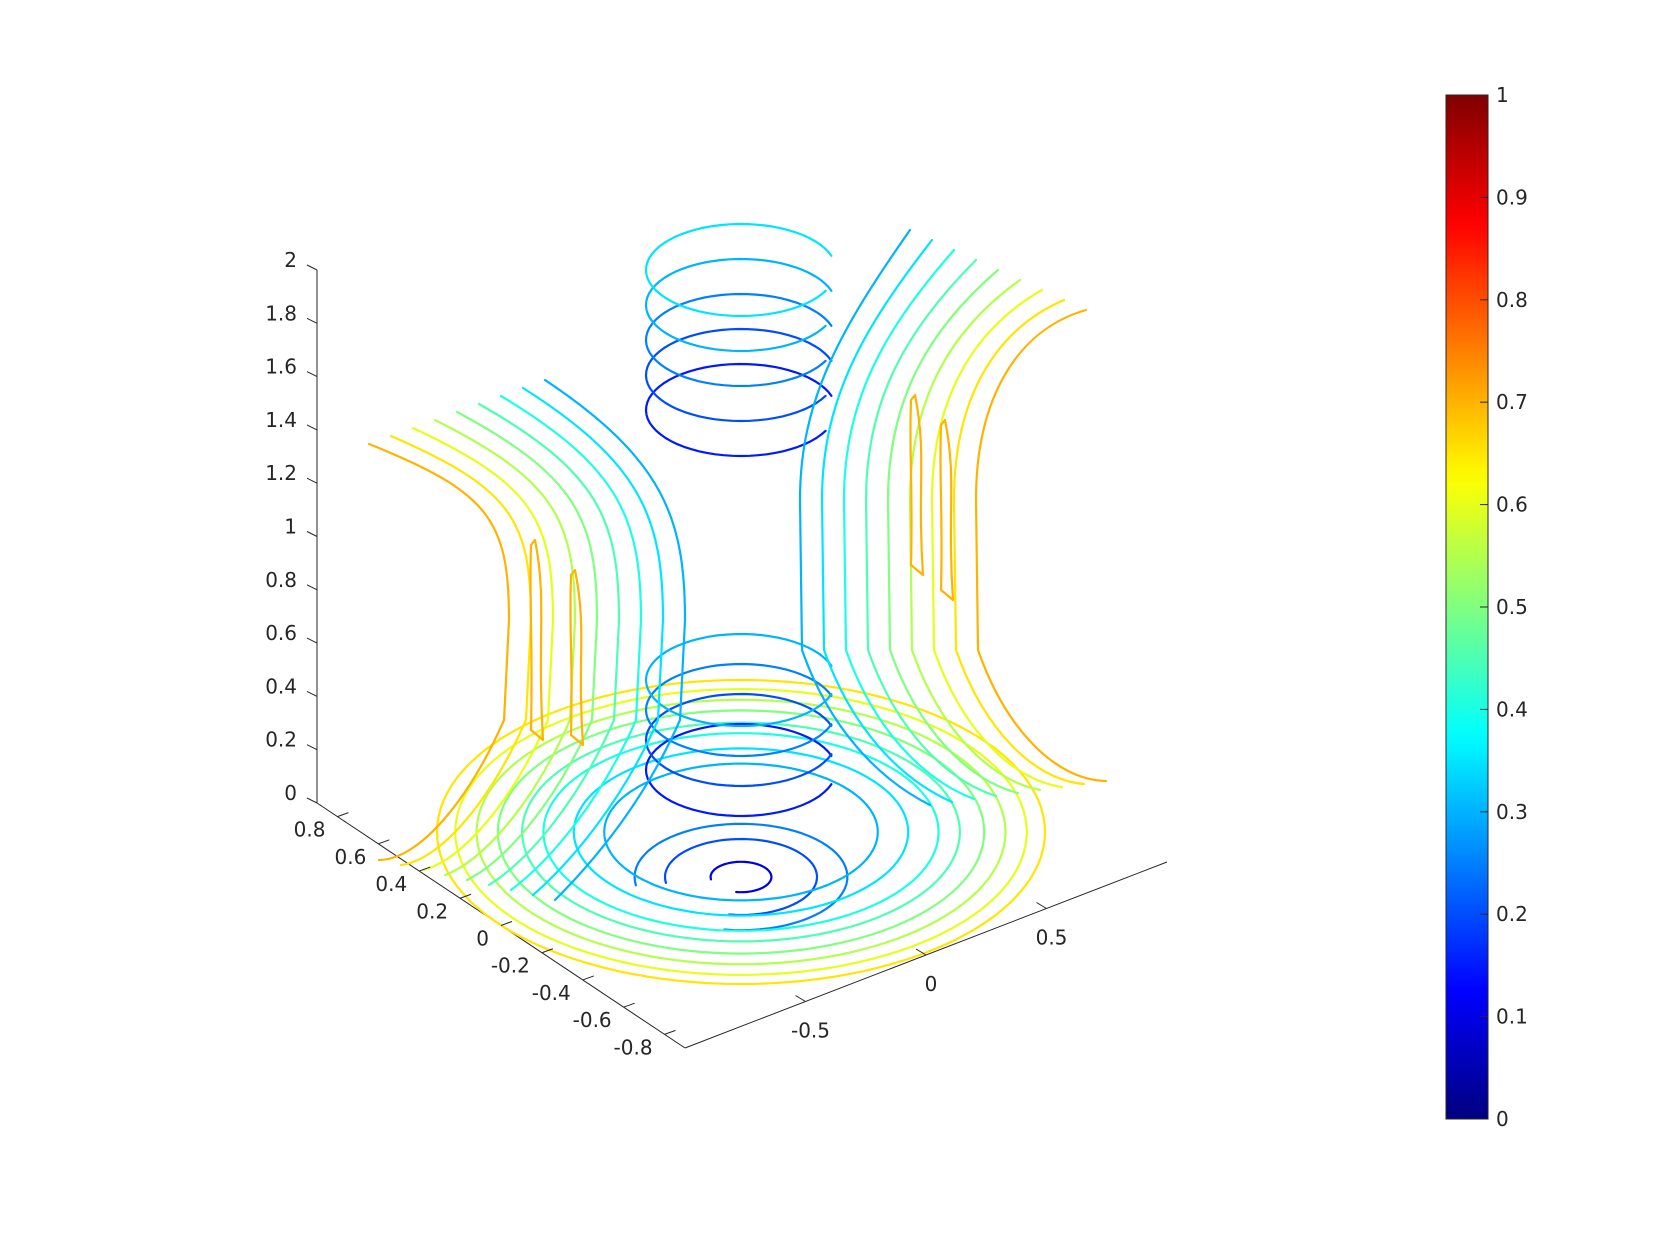  Describe the element at coordinates (351, 857) in the screenshot. I see `y-tick-label: 0.6` at that location.